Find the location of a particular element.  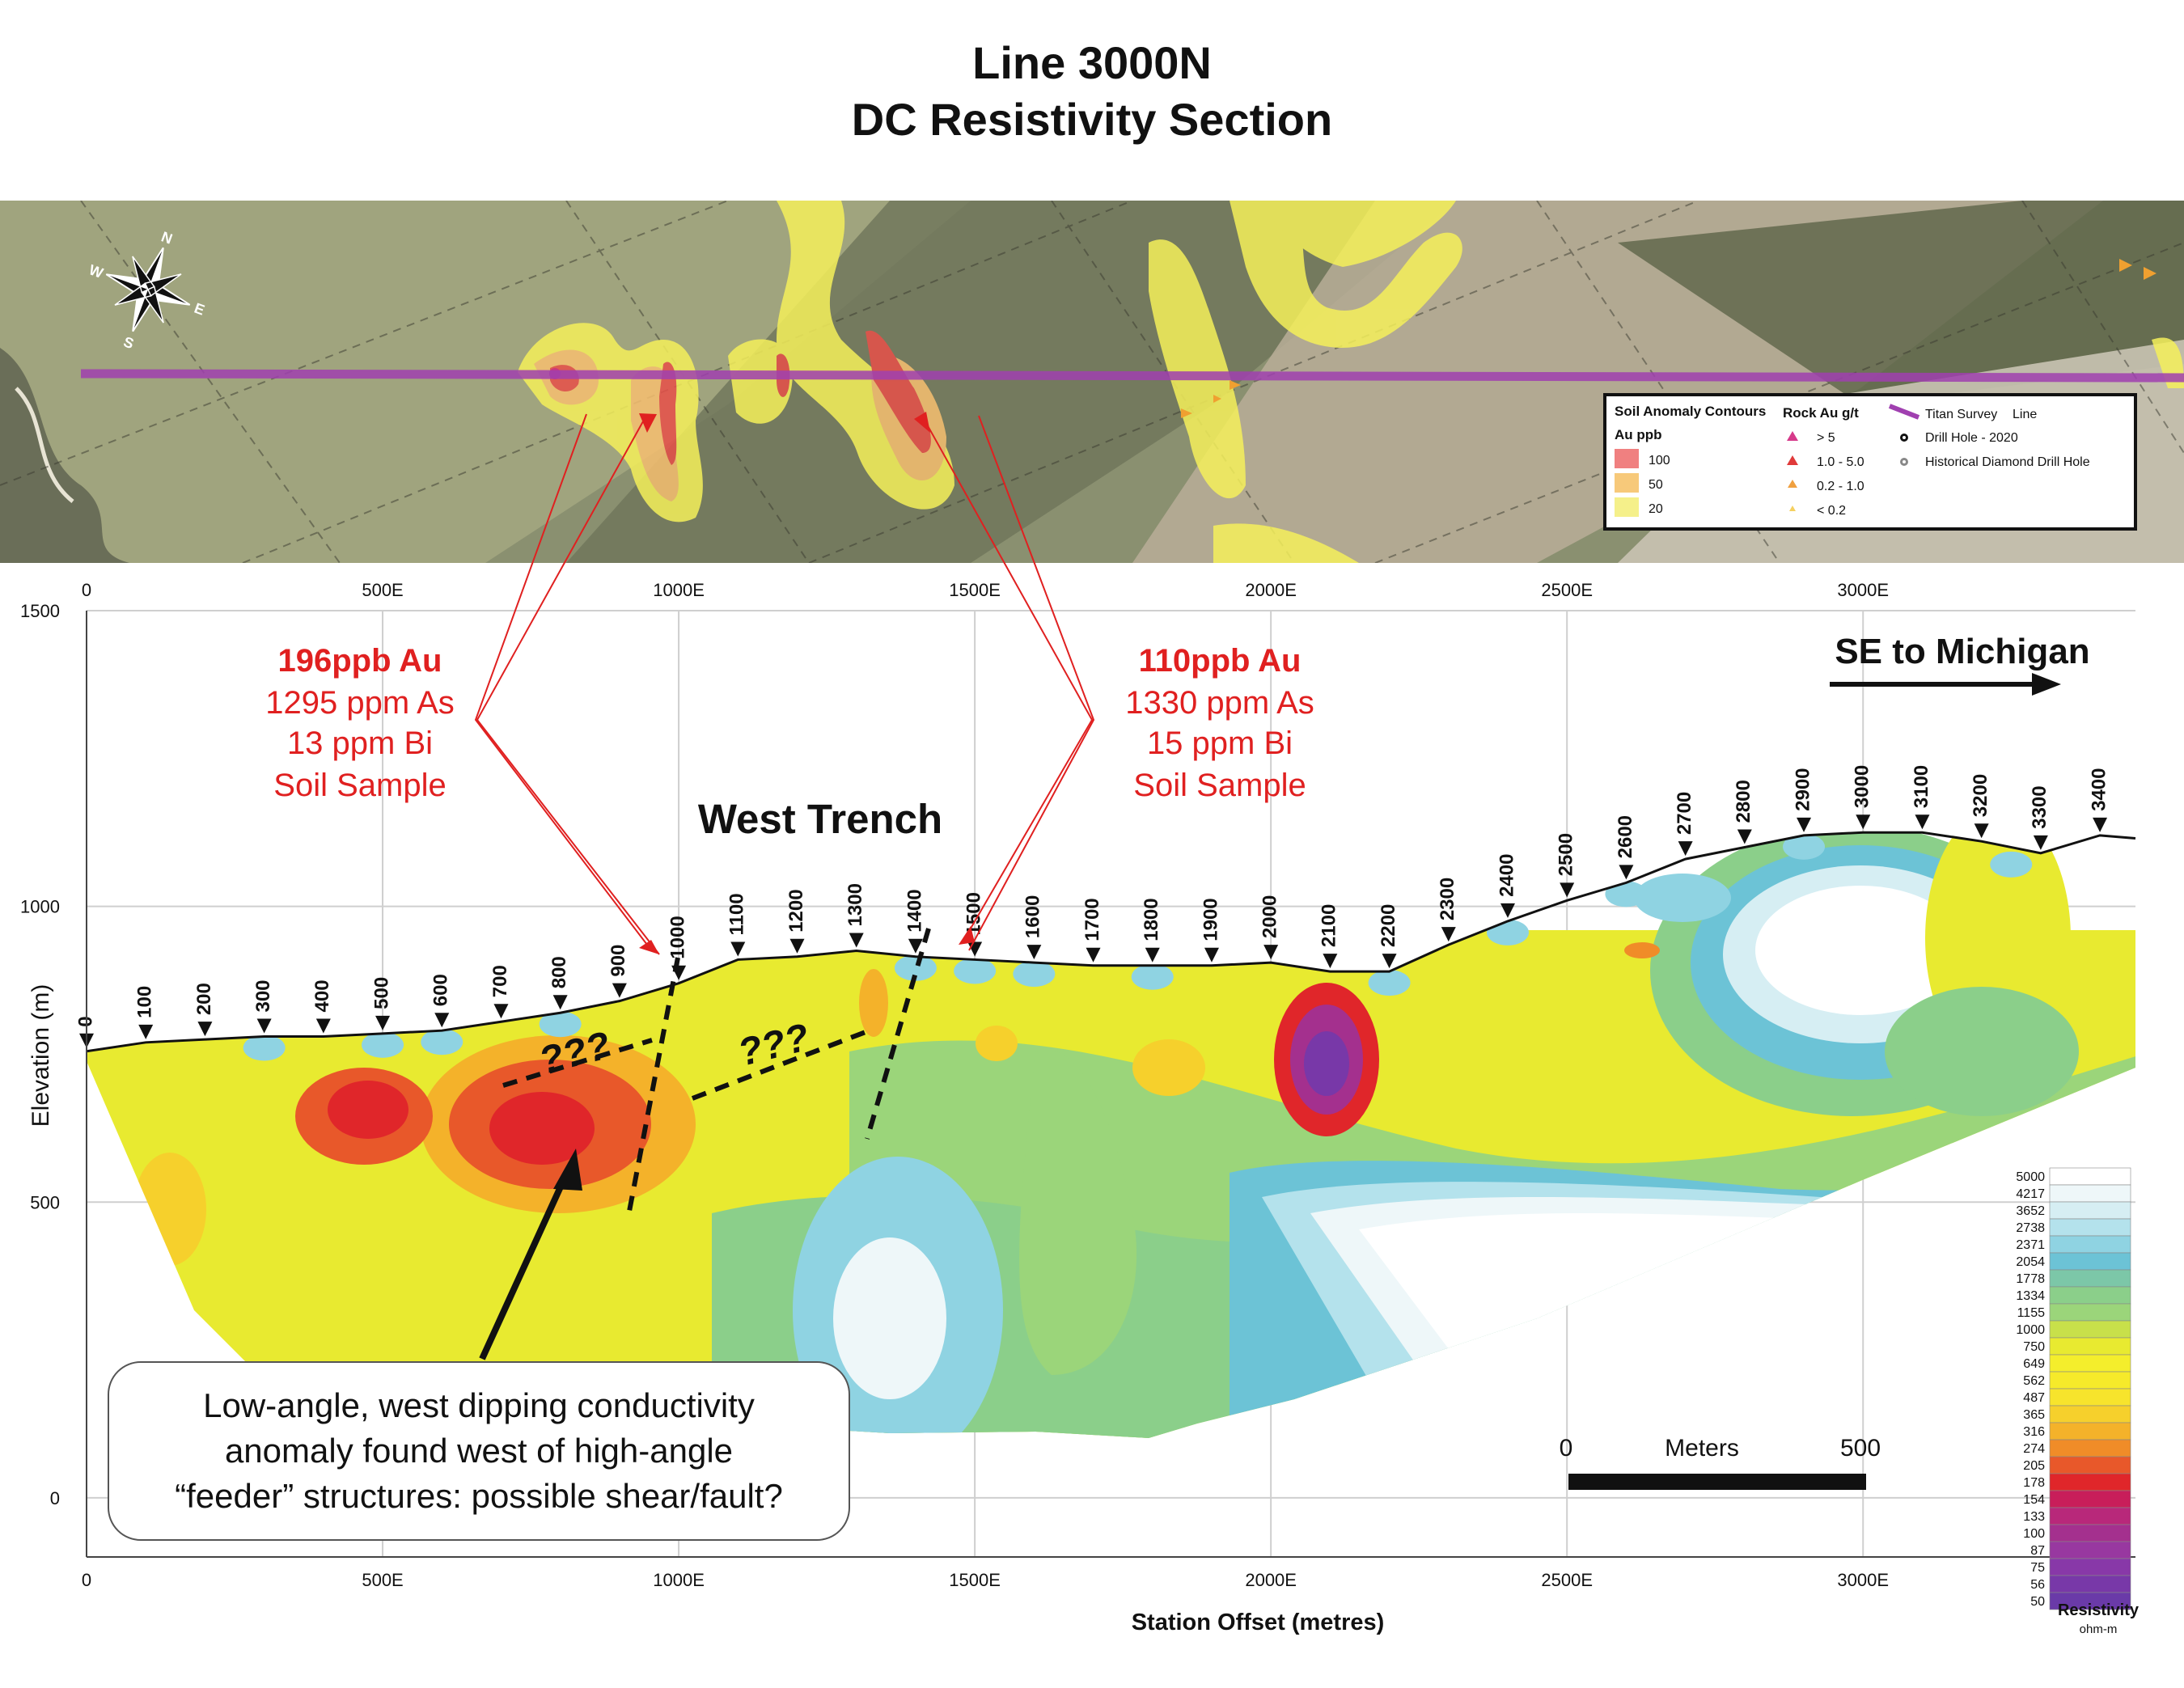

x-tick-top-0: 0 is located at coordinates (86, 590).